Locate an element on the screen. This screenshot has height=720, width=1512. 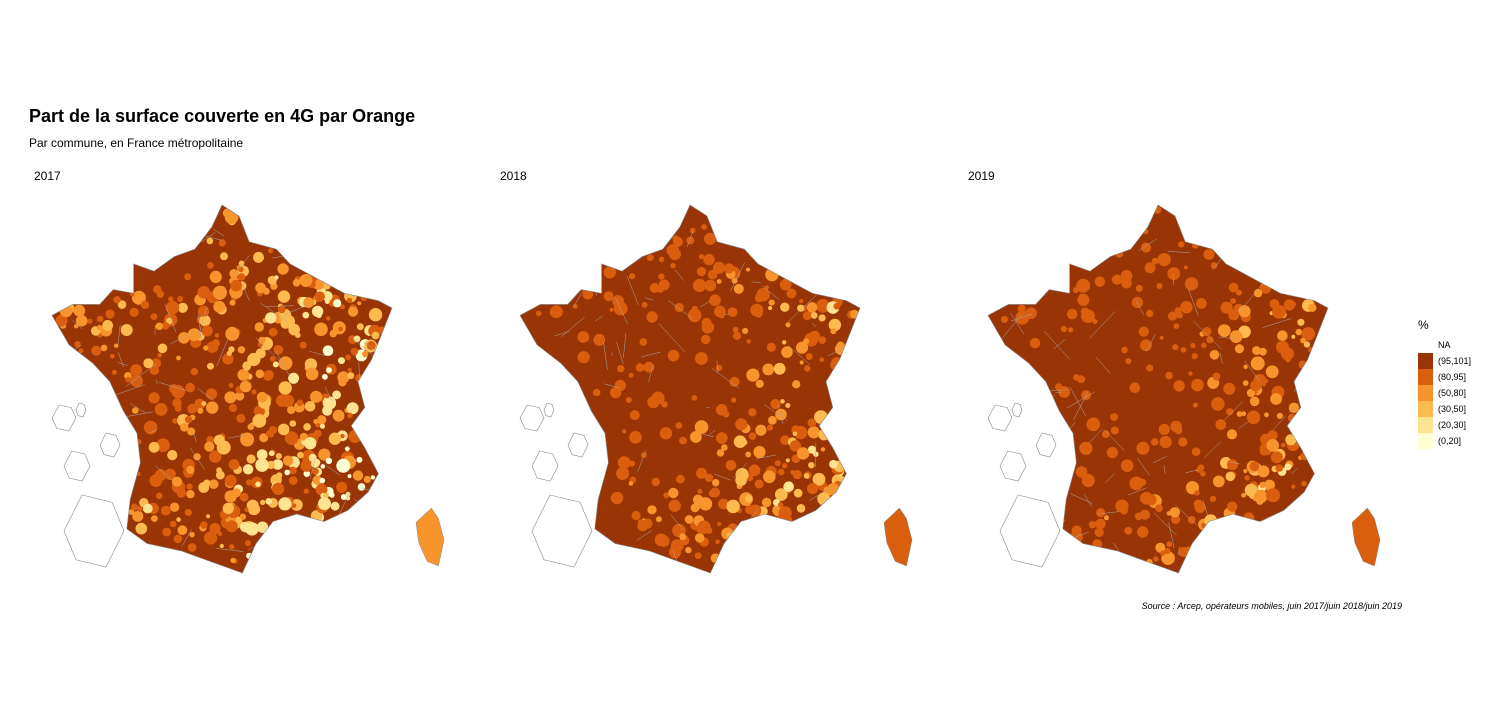
panel-label-2018: 2018 is located at coordinates (513, 176).